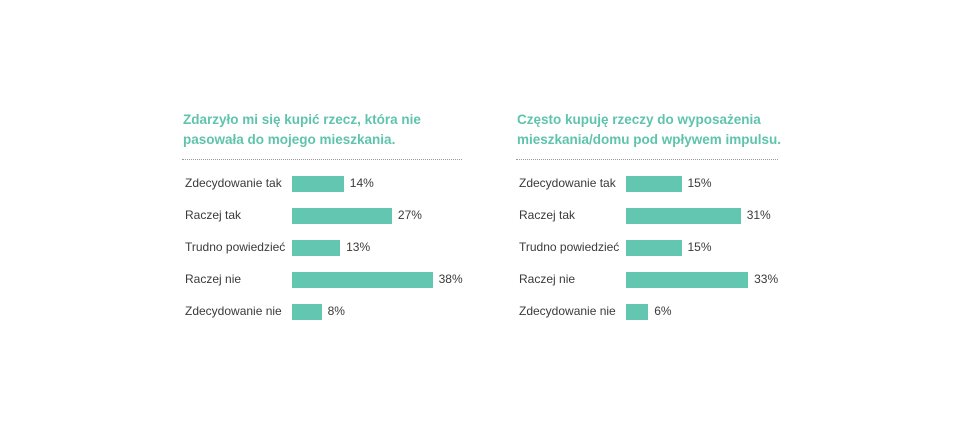 This screenshot has height=434, width=960. I want to click on bar-row: Raczej tak 27%, so click(332, 215).